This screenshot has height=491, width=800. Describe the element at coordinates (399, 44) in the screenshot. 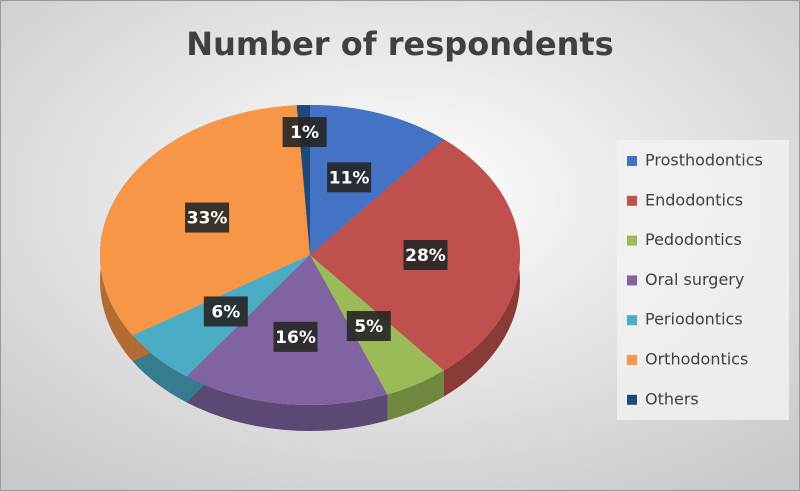

I see `chart-title: Number of respondents` at that location.